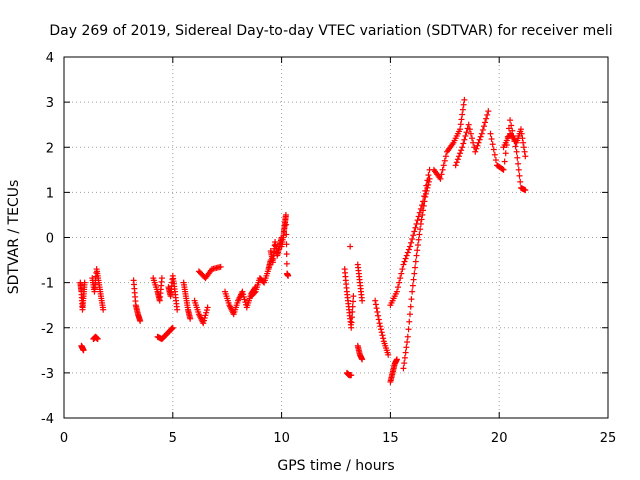  I want to click on y-tick-label: -3, so click(47, 374).